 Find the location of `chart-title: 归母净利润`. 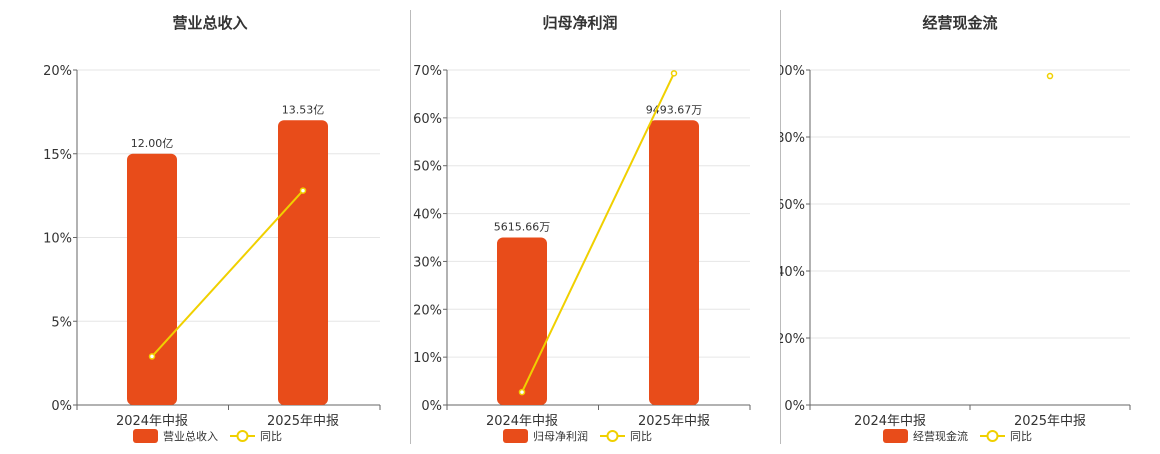

chart-title: 归母净利润 is located at coordinates (579, 23).